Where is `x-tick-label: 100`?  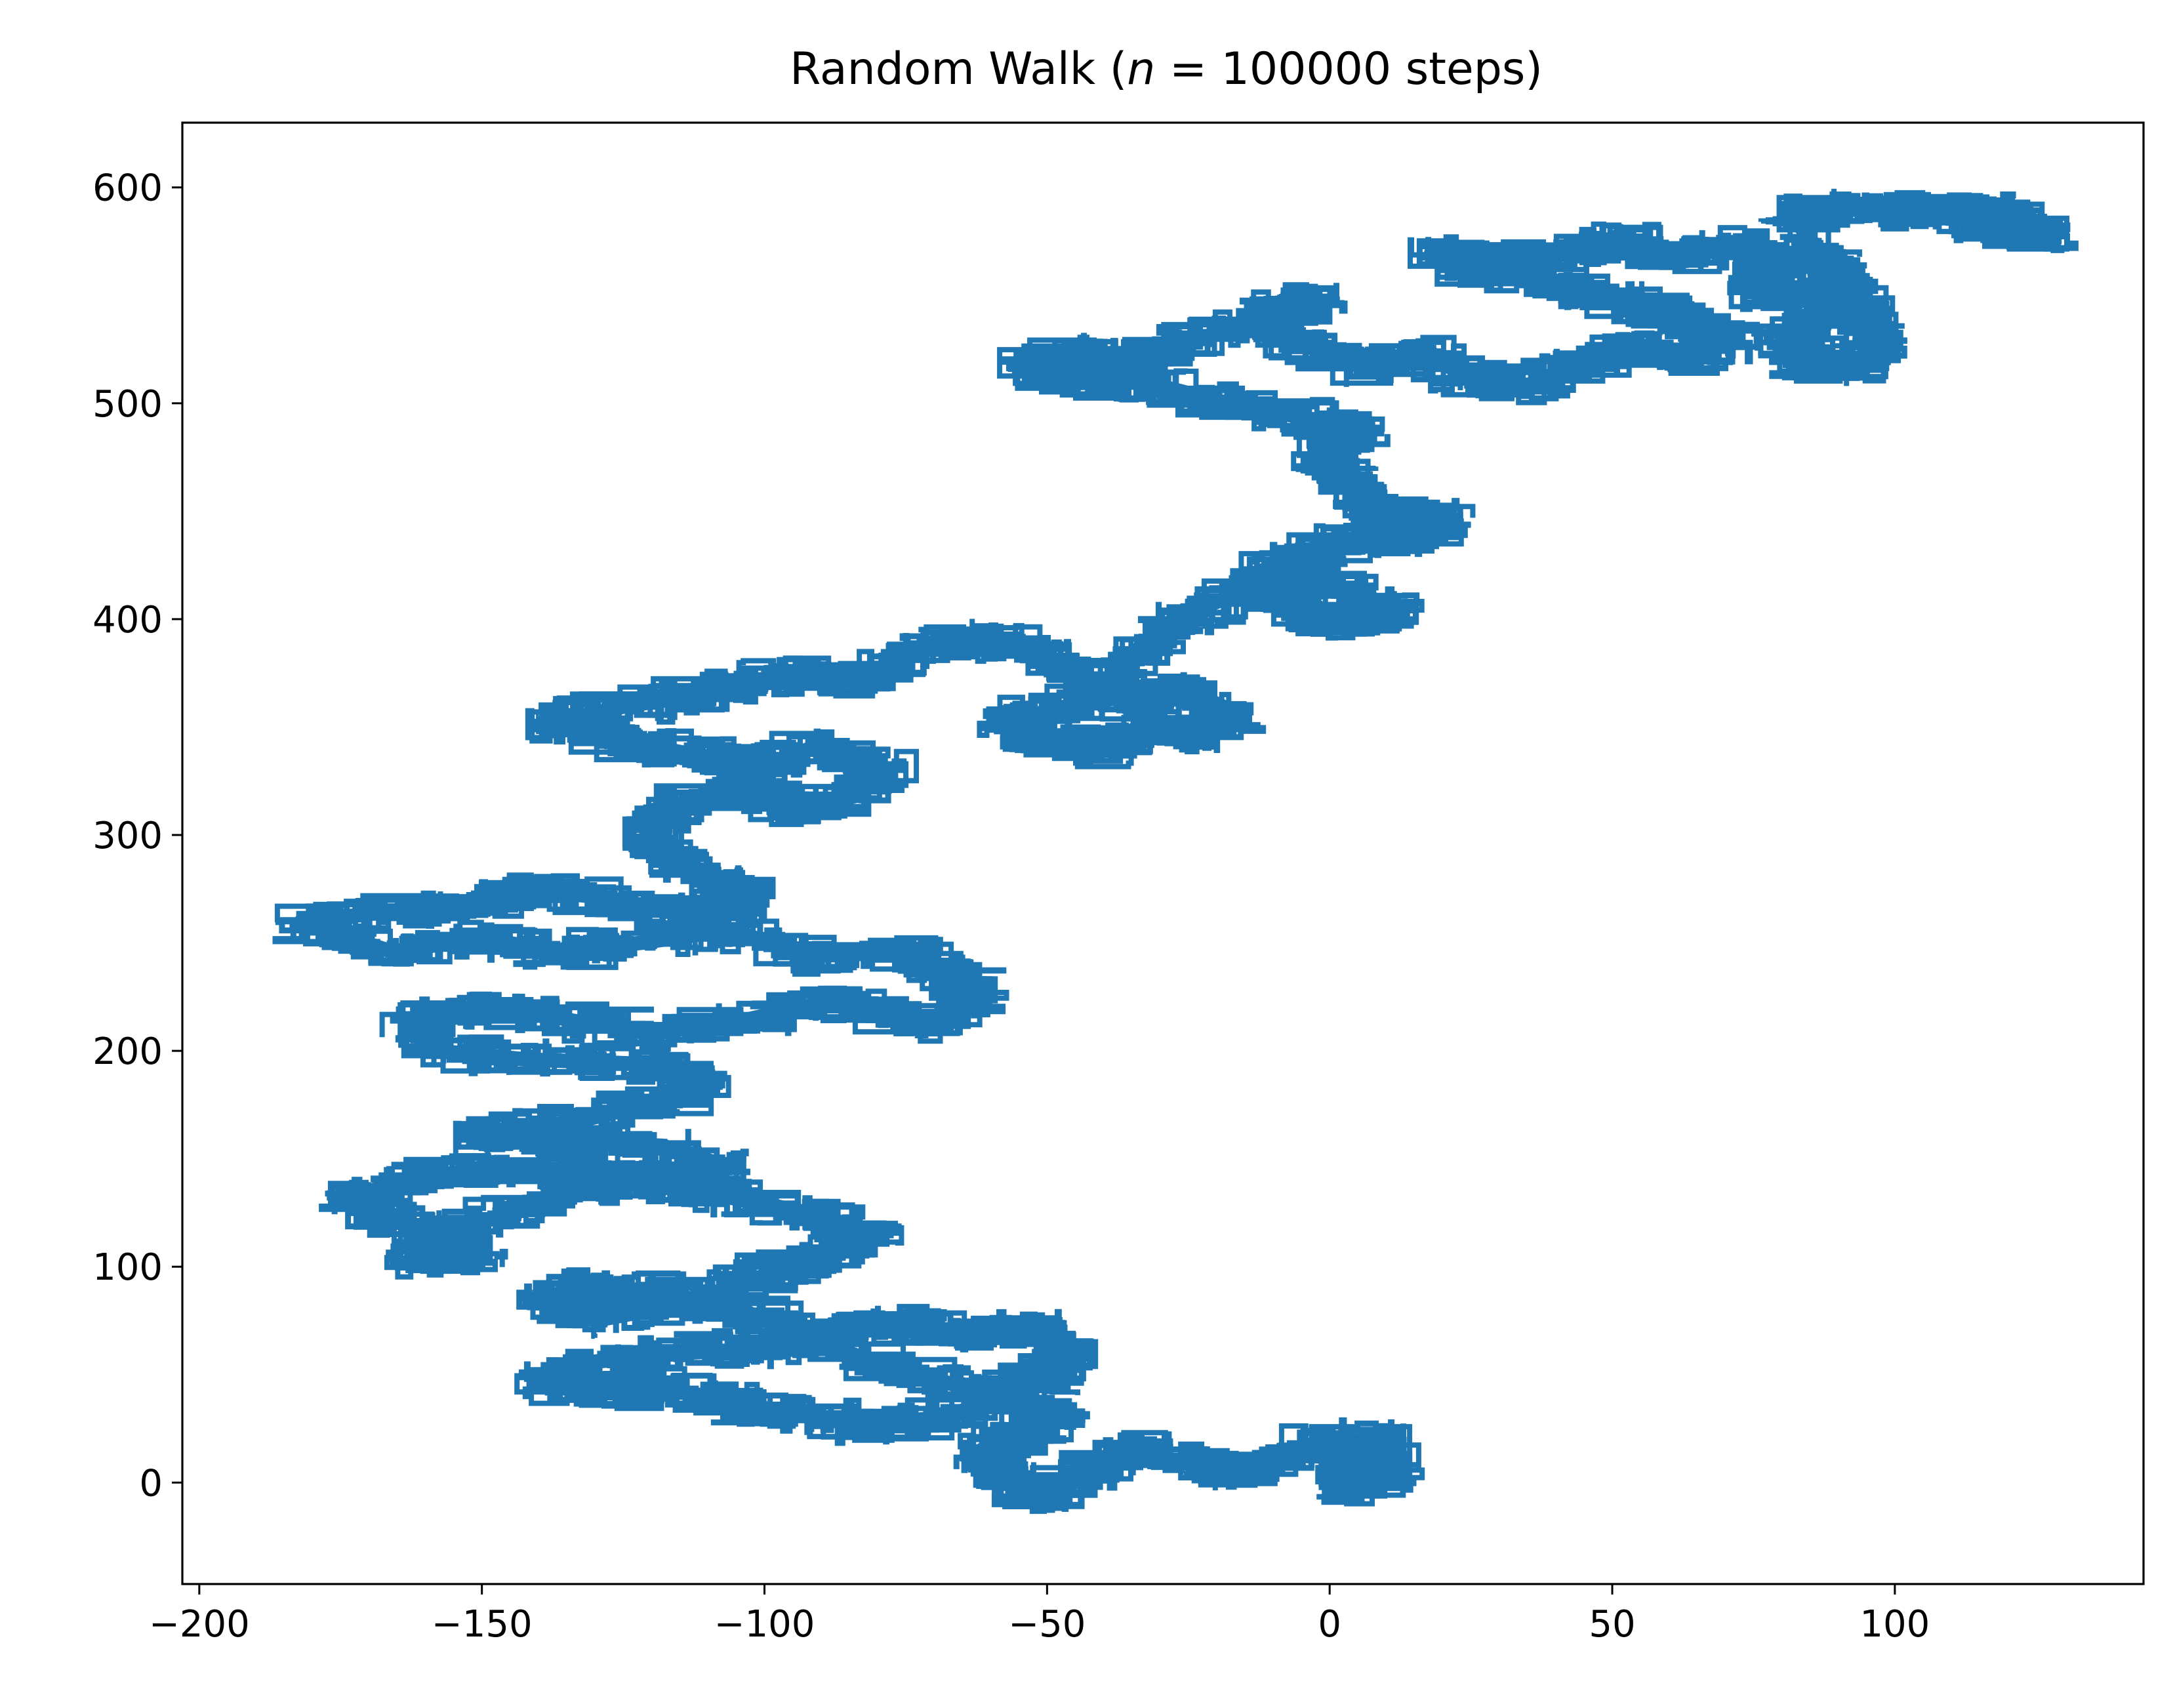 x-tick-label: 100 is located at coordinates (1895, 1624).